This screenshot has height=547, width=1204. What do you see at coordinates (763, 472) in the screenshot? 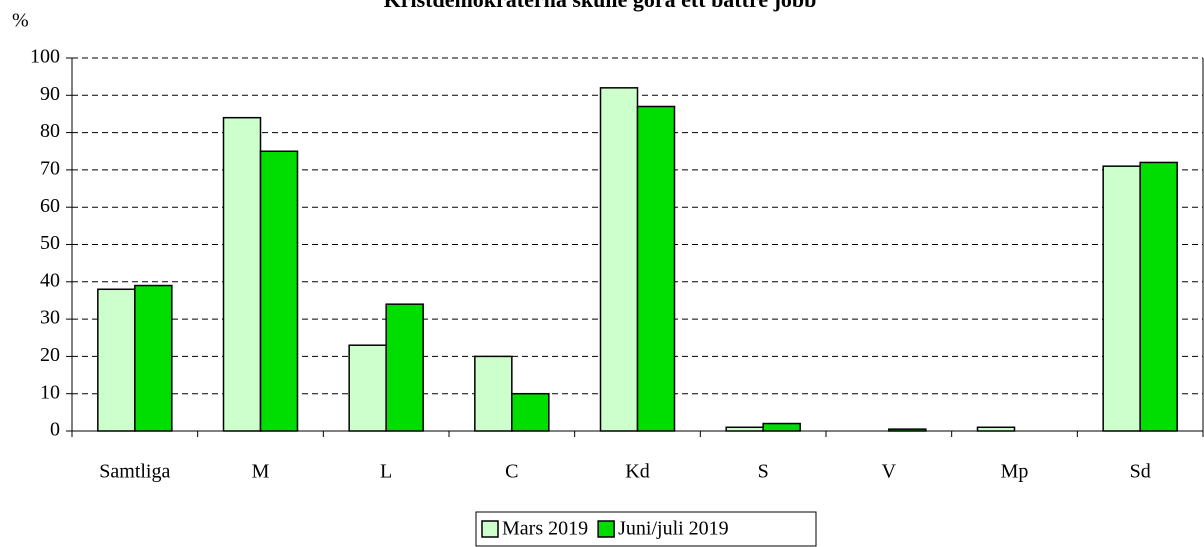
I see `x-tick-label: S` at bounding box center [763, 472].